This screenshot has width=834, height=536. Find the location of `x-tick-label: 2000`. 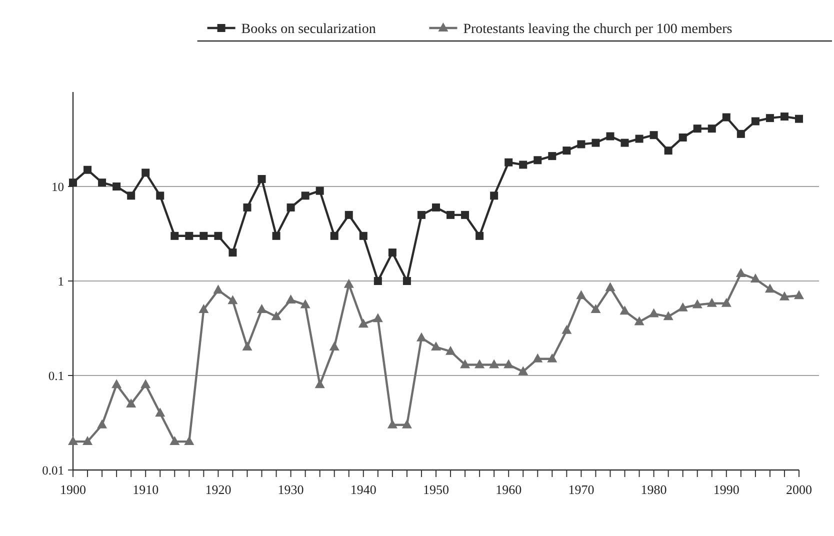

x-tick-label: 2000 is located at coordinates (799, 489).